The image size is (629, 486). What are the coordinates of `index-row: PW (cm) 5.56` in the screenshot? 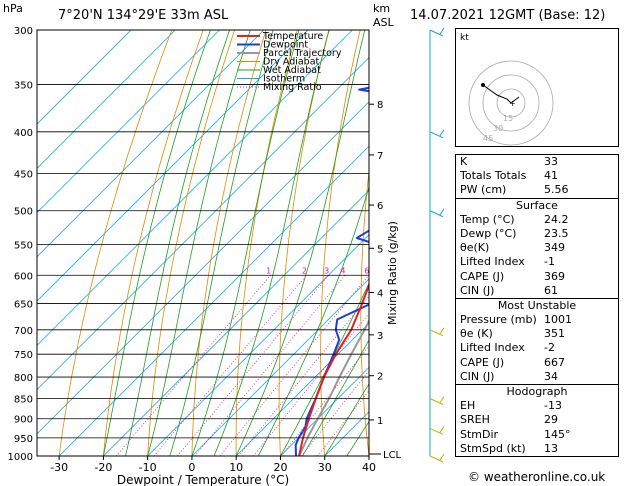 It's located at (537, 190).